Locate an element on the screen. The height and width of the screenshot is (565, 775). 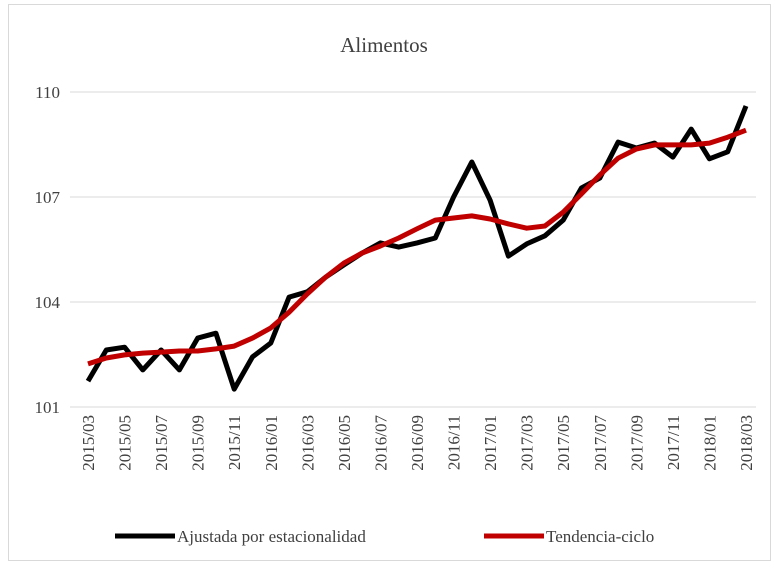
x-tick-label: 2015/09 is located at coordinates (198, 443).